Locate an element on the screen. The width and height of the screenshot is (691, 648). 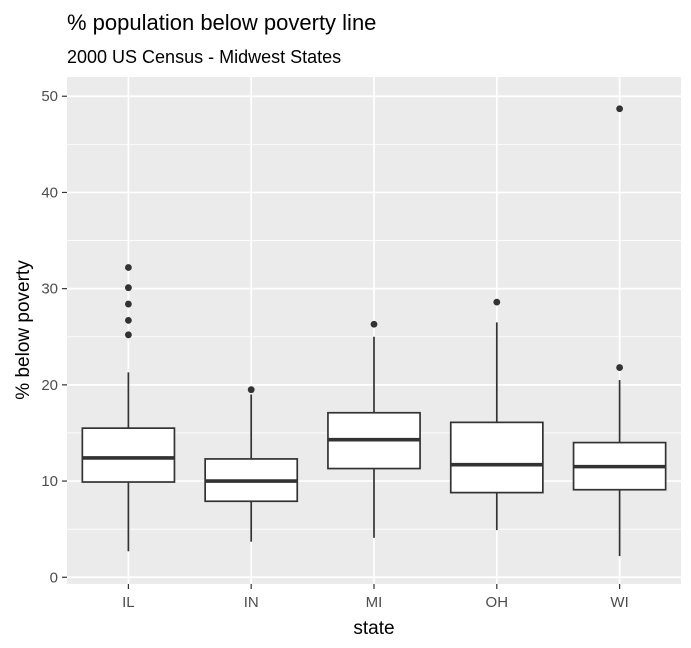
x-axis-title: state is located at coordinates (373, 628).